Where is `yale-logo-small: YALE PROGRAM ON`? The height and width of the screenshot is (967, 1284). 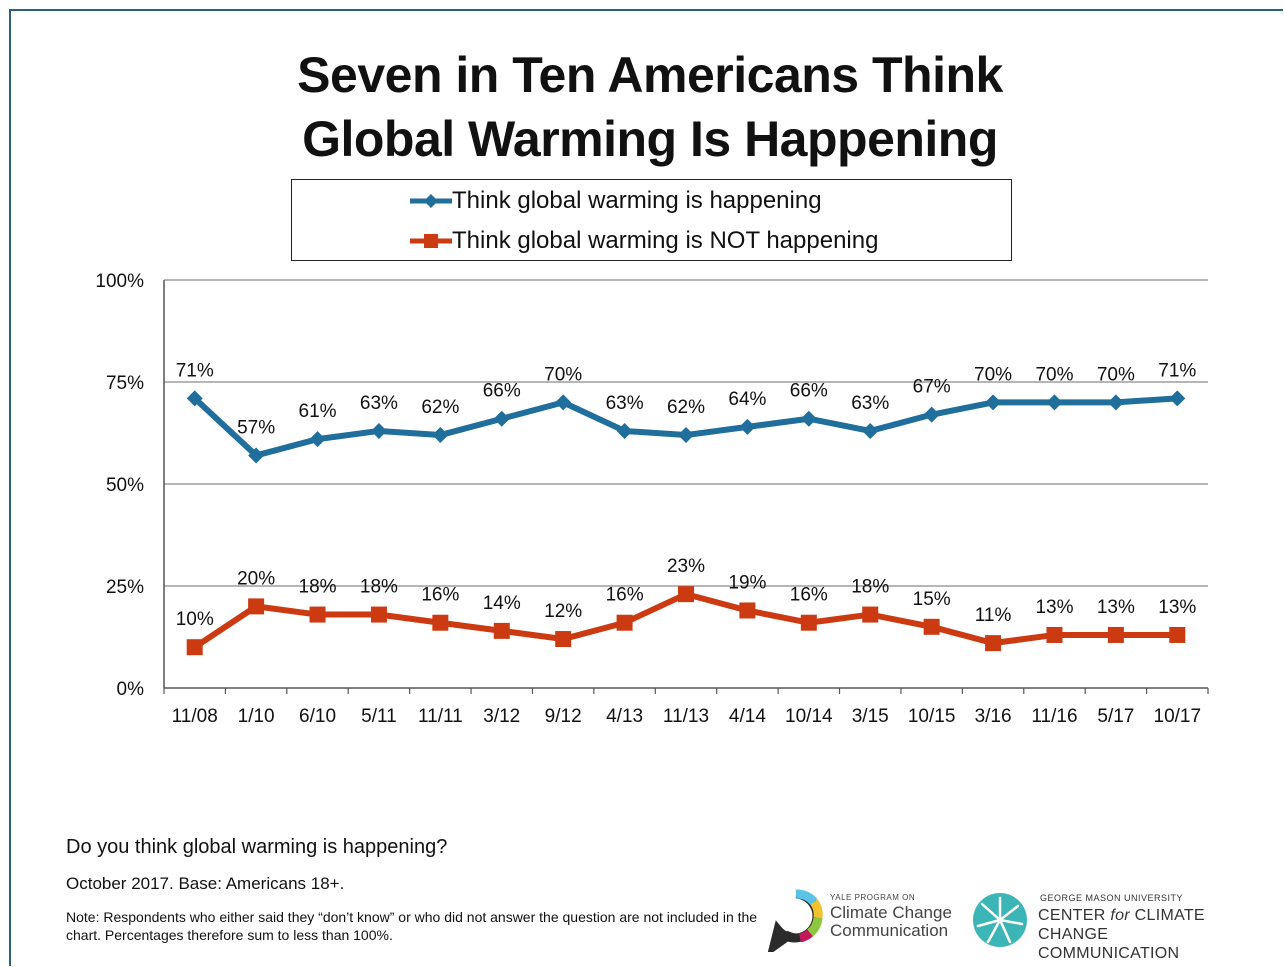 yale-logo-small: YALE PROGRAM ON is located at coordinates (873, 897).